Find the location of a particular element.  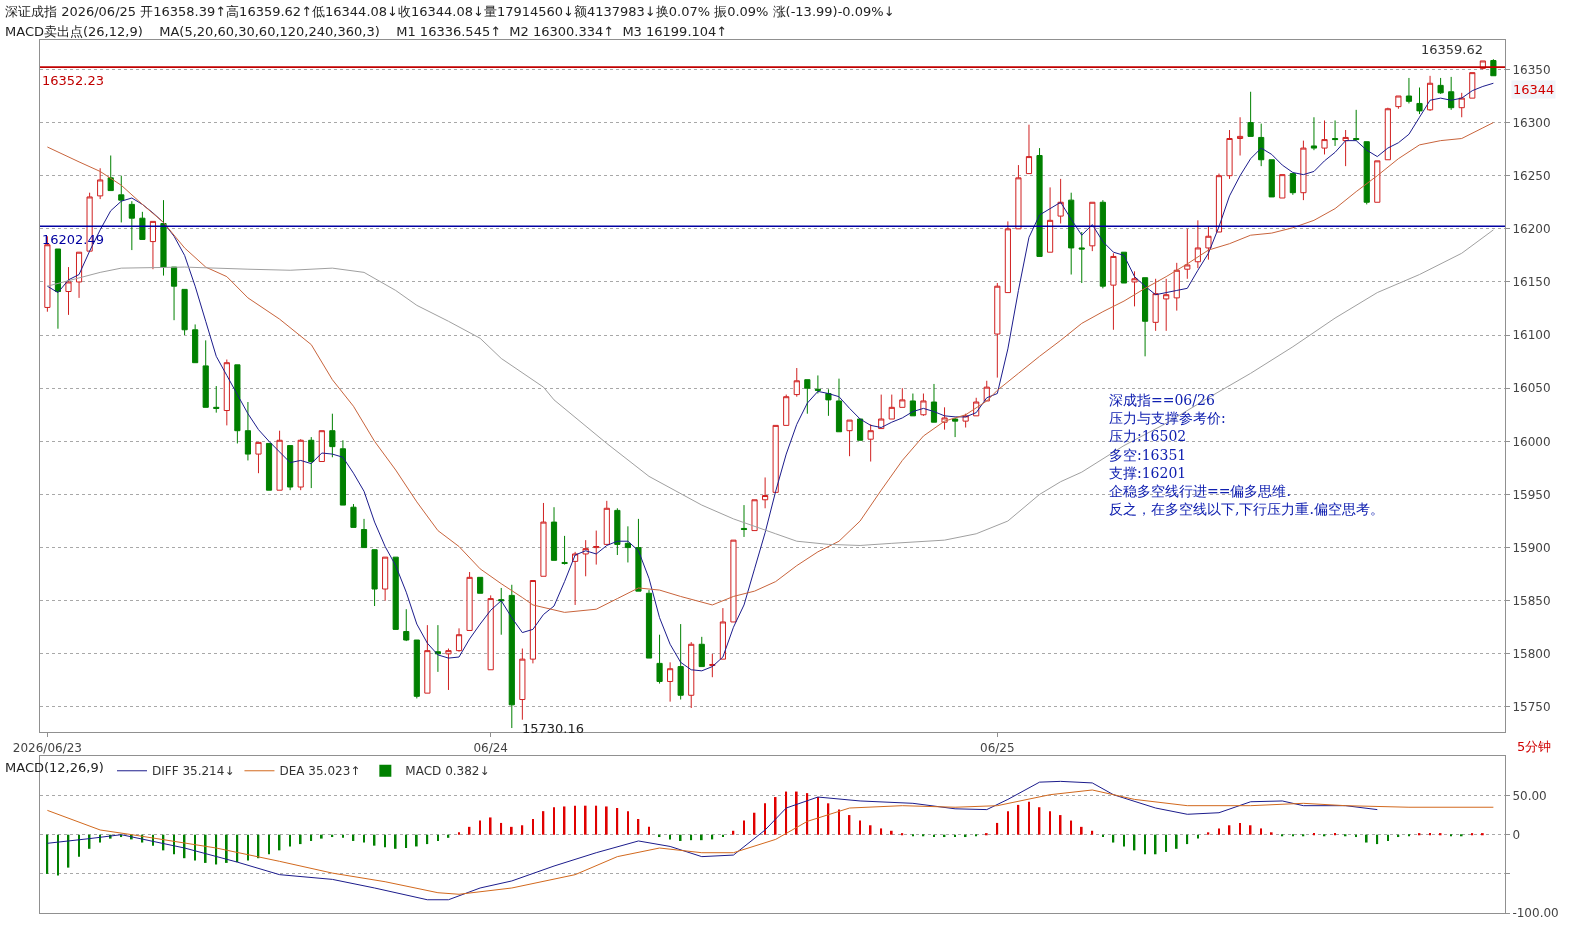

y-tick-label: 16200 is located at coordinates (1531, 229).